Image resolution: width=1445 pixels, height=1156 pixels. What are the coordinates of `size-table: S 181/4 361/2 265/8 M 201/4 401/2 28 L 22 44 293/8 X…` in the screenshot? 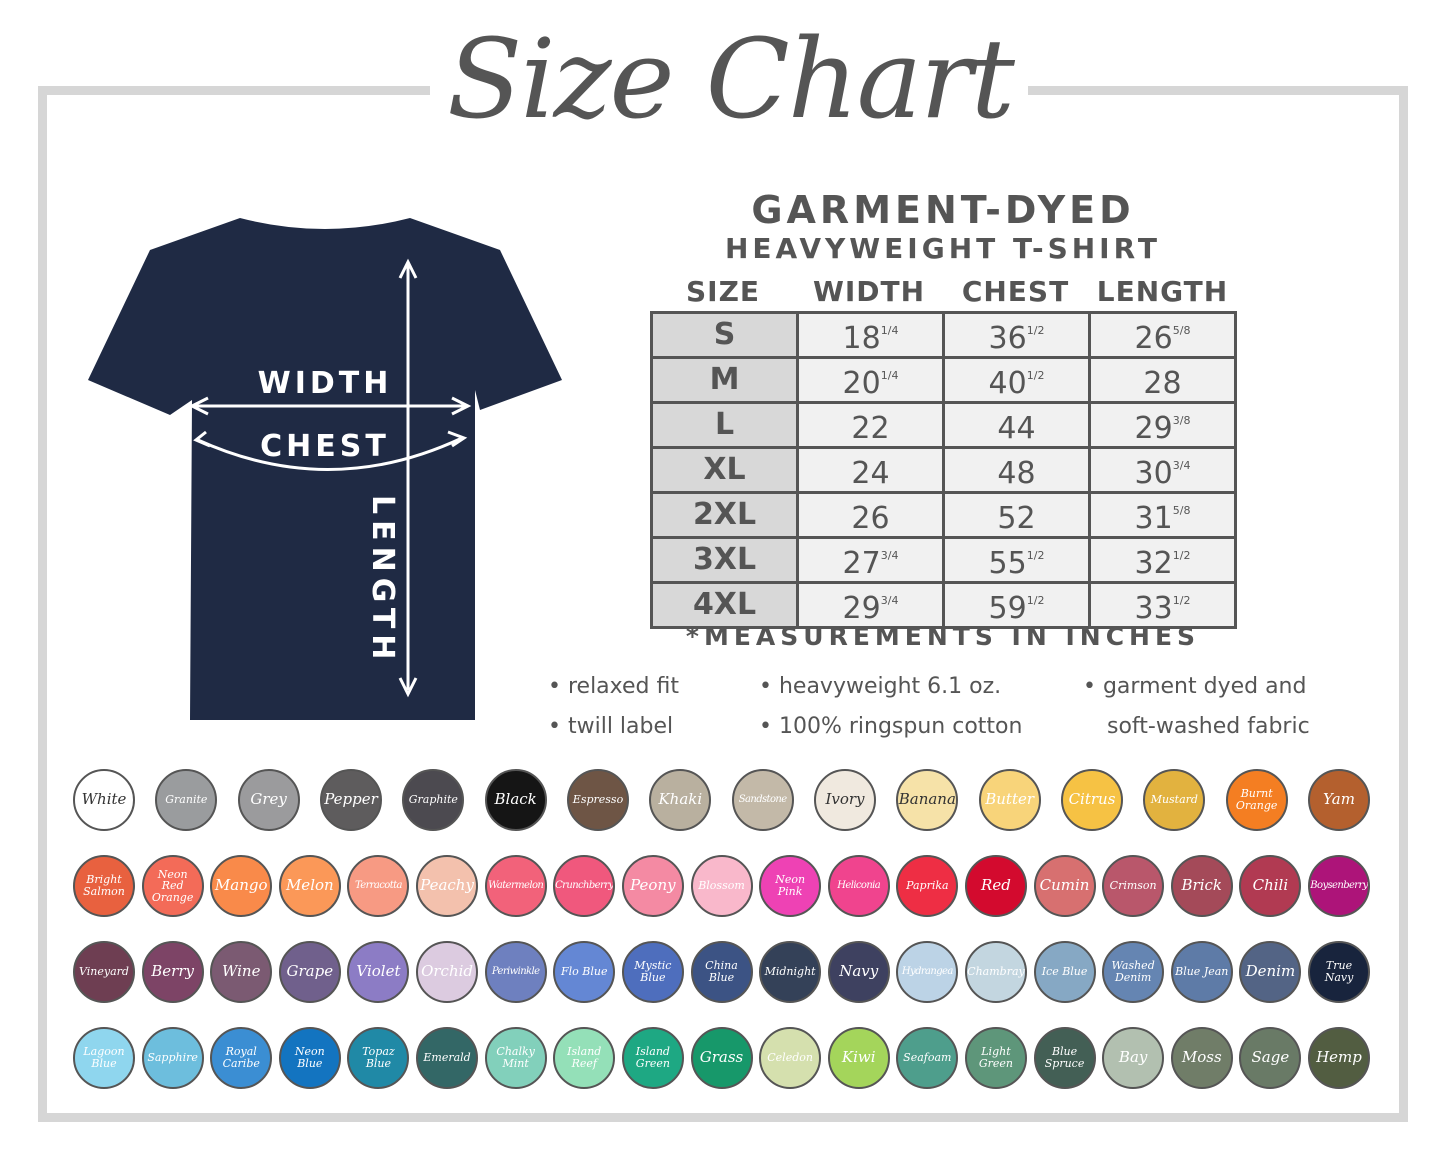 It's located at (943, 470).